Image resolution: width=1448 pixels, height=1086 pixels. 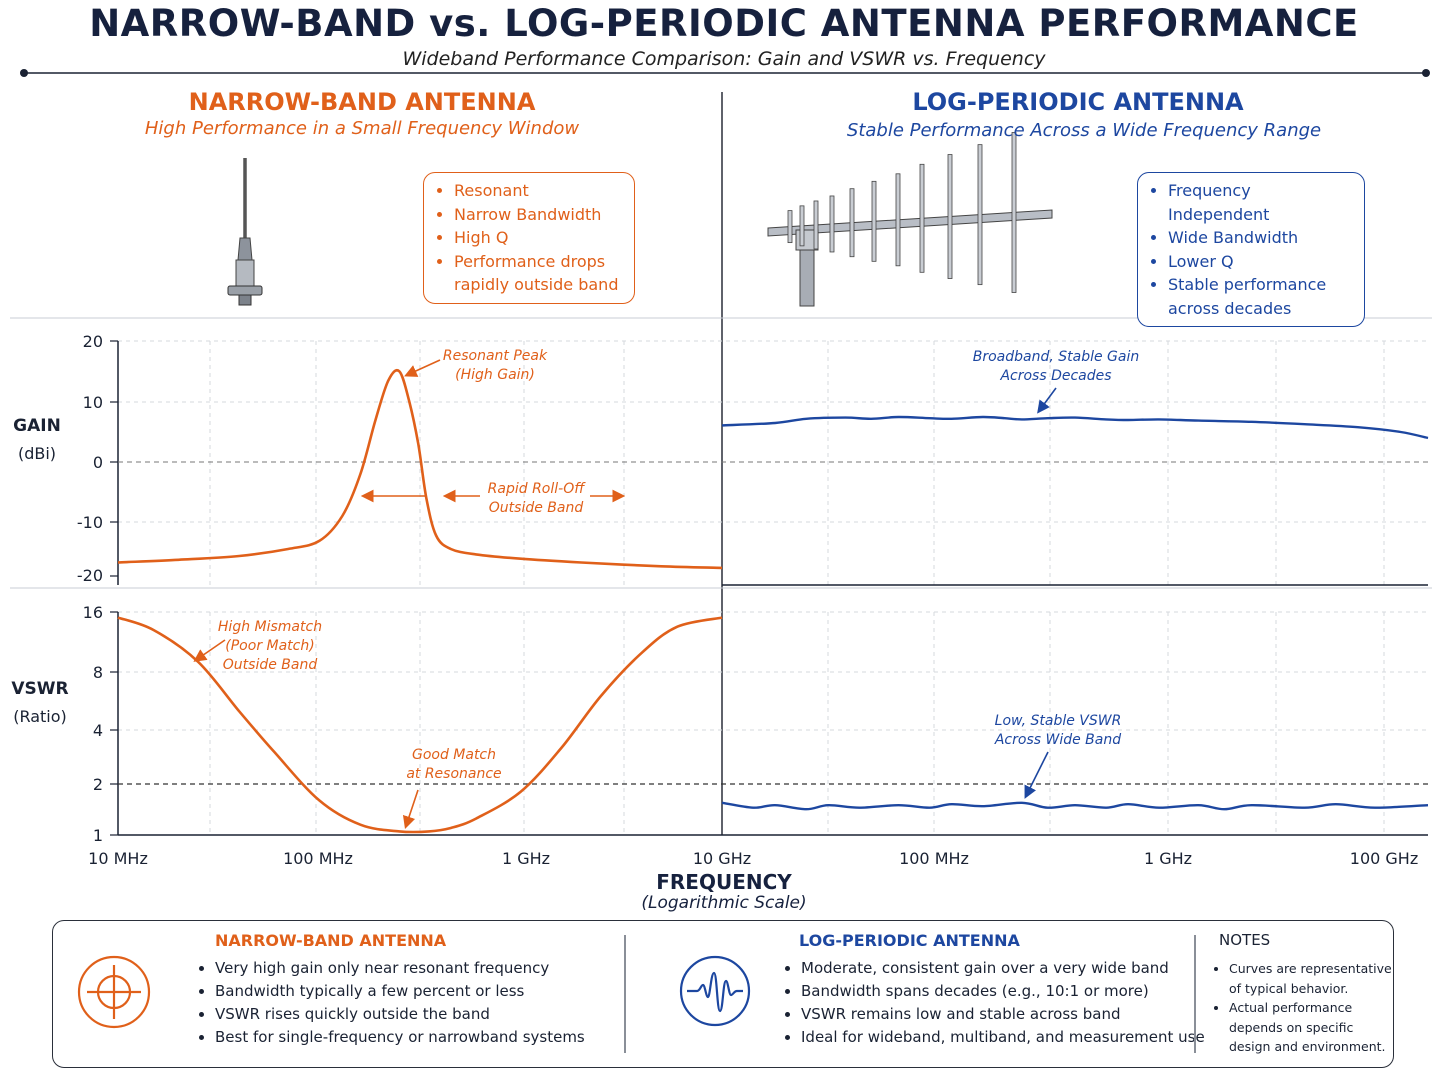 What do you see at coordinates (1058, 731) in the screenshot?
I see `annotation-stable-vswr: Low, Stable VSWR Across Wide Band` at bounding box center [1058, 731].